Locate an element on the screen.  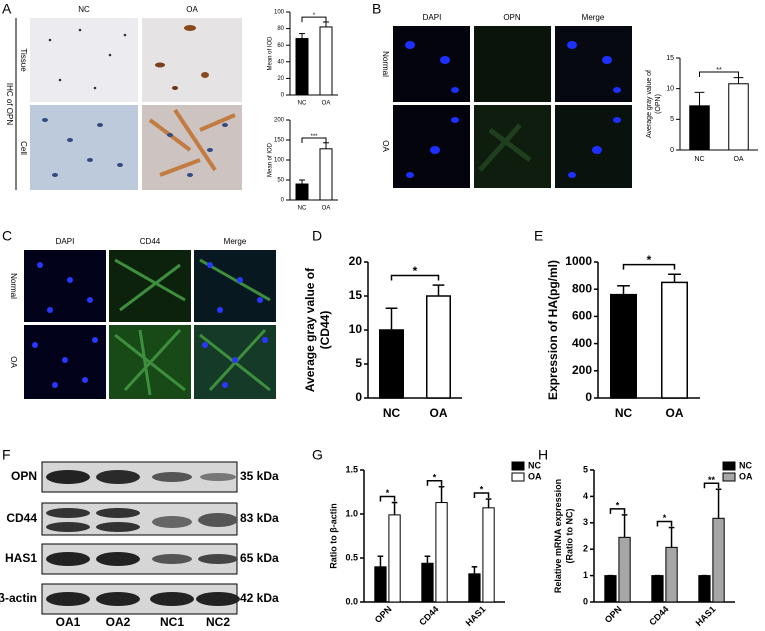
y-tick-label: 50 is located at coordinates (280, 181).